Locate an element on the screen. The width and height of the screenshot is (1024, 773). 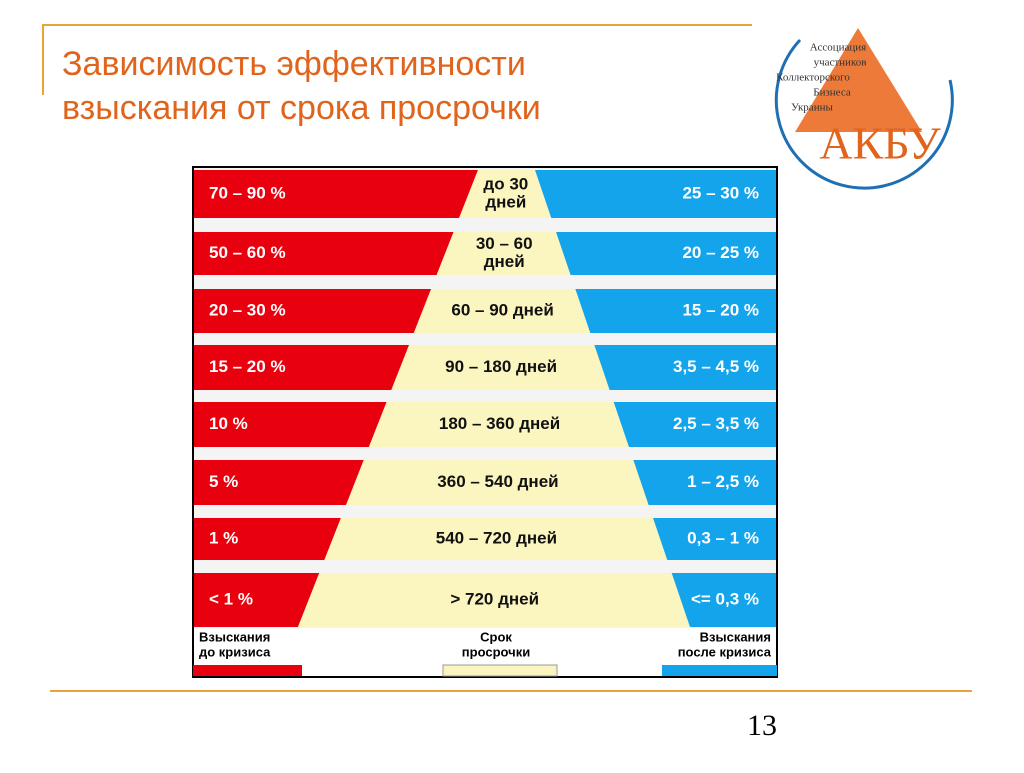
legend-label: просрочки is located at coordinates (496, 651).